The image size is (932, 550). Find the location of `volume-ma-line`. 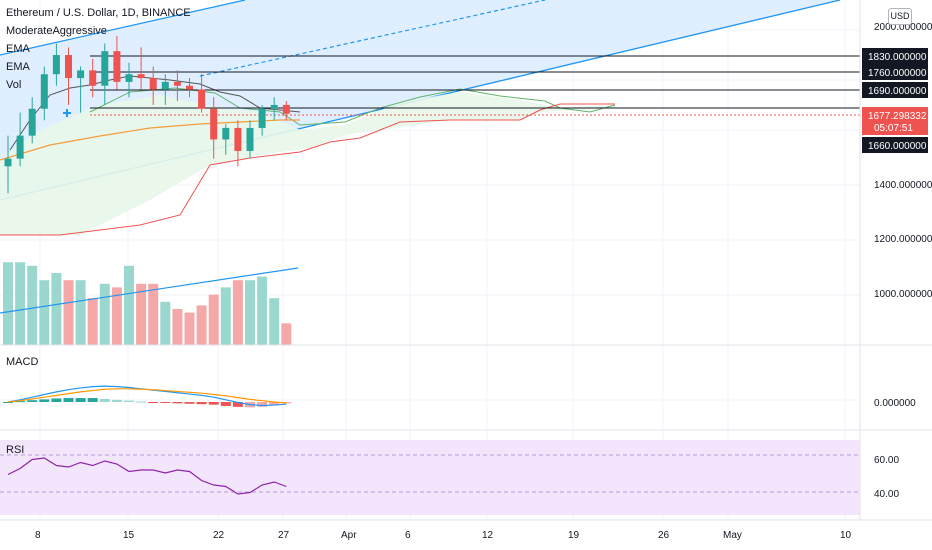

volume-ma-line is located at coordinates (149, 290).